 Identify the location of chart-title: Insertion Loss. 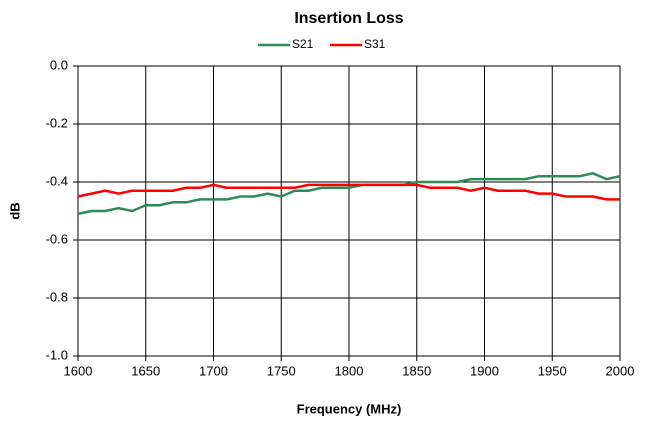
(348, 18).